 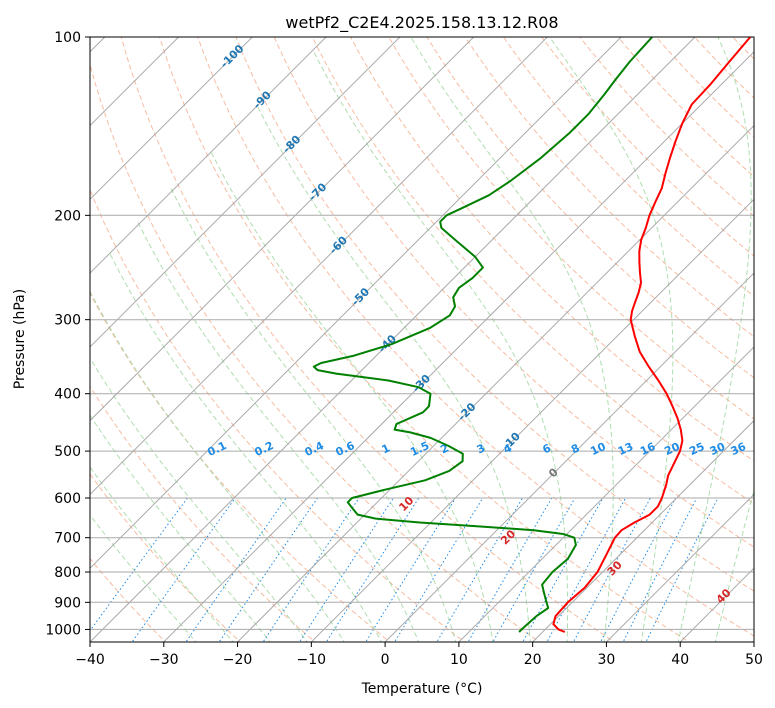 I want to click on mixing-ratio-label: 10, so click(x=598, y=449).